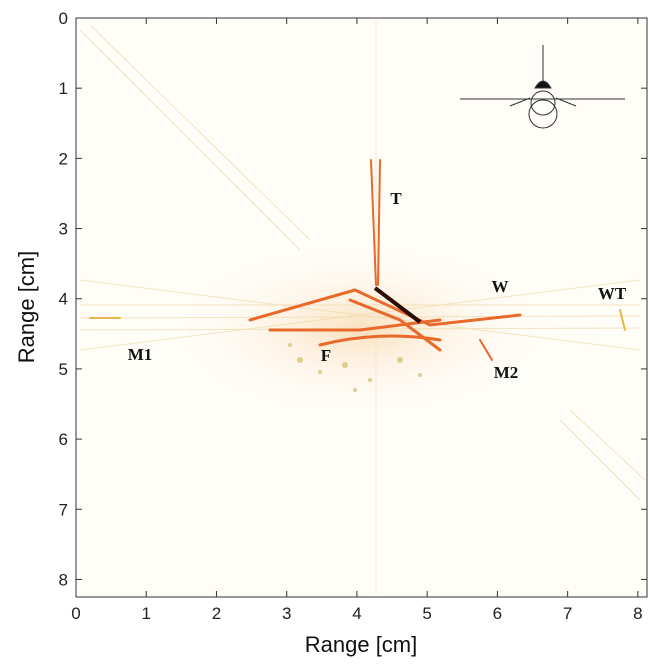 The image size is (649, 666). What do you see at coordinates (26, 307) in the screenshot?
I see `y-axis-label: Range [cm]` at bounding box center [26, 307].